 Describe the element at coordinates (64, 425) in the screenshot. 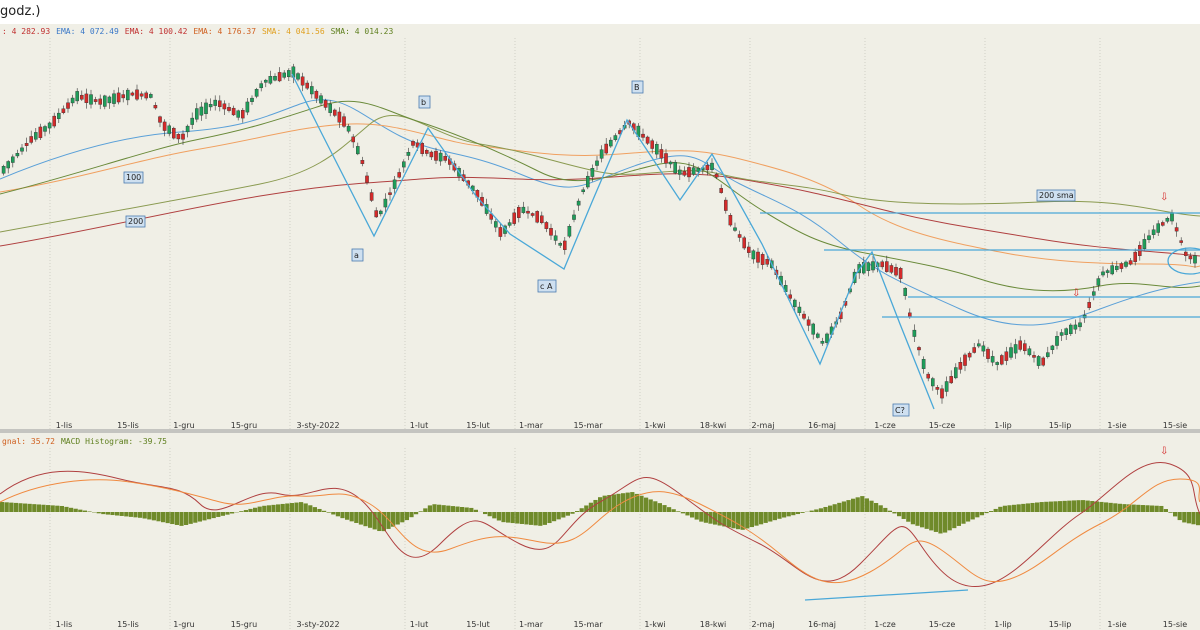

I see `x-tick-label: 1-lis` at that location.